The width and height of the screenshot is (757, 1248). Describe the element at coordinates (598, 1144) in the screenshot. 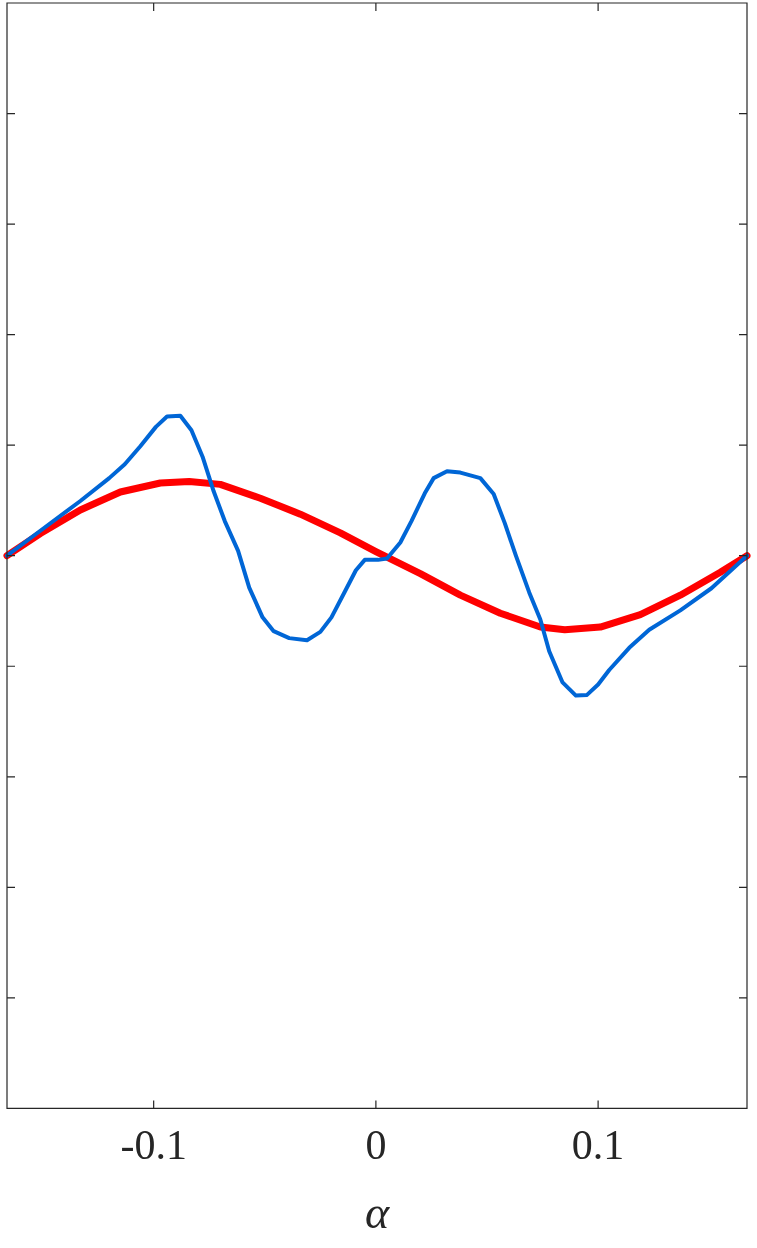

I see `x-tick-label: 0.1` at that location.